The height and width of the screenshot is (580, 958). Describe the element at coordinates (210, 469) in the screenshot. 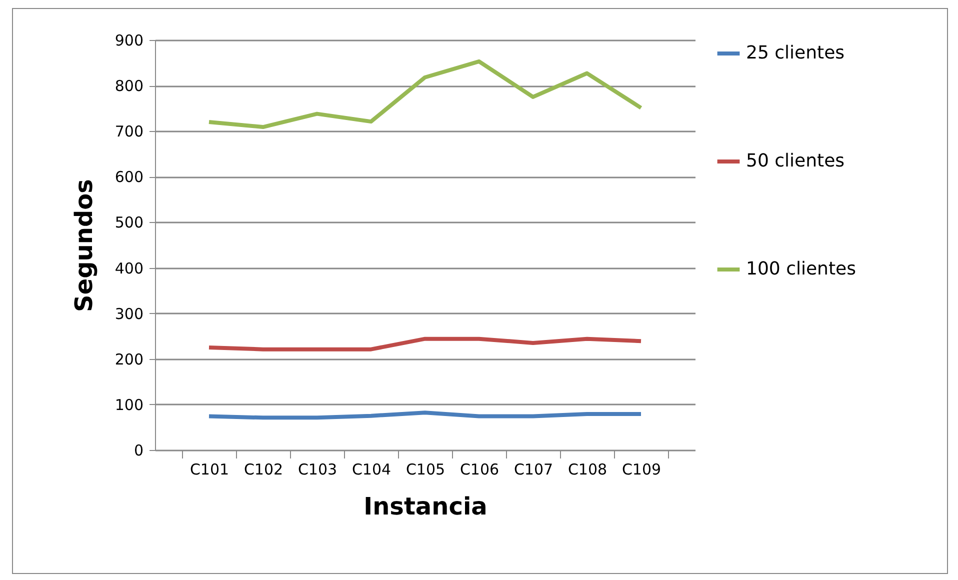

I see `x-tick-label: C101` at that location.